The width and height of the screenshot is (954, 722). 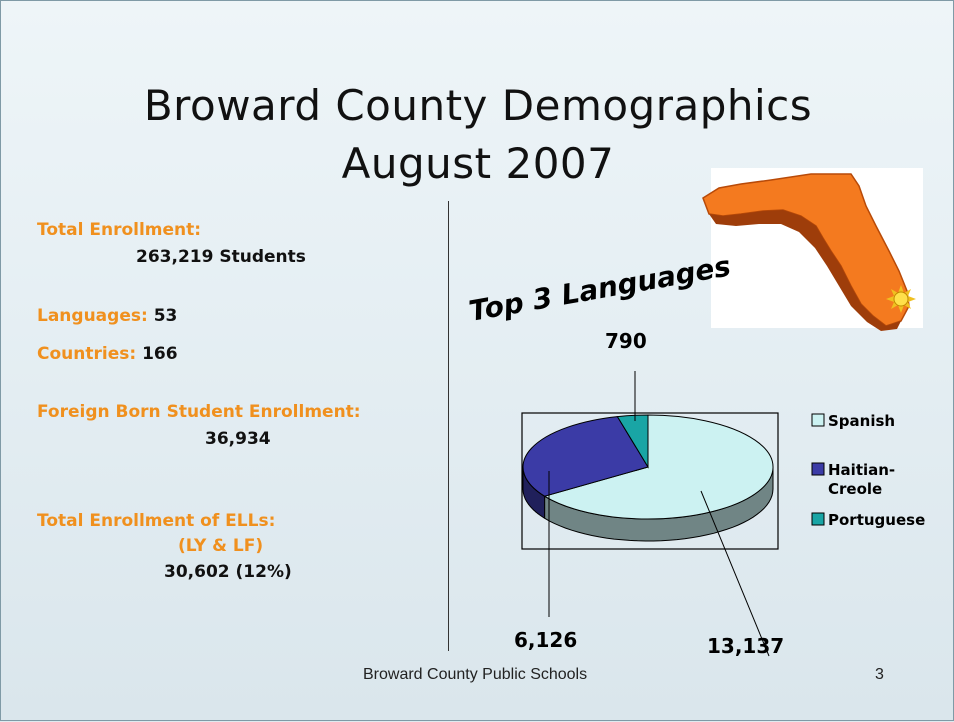 I want to click on ell-value: 30,602 (12%), so click(x=228, y=572).